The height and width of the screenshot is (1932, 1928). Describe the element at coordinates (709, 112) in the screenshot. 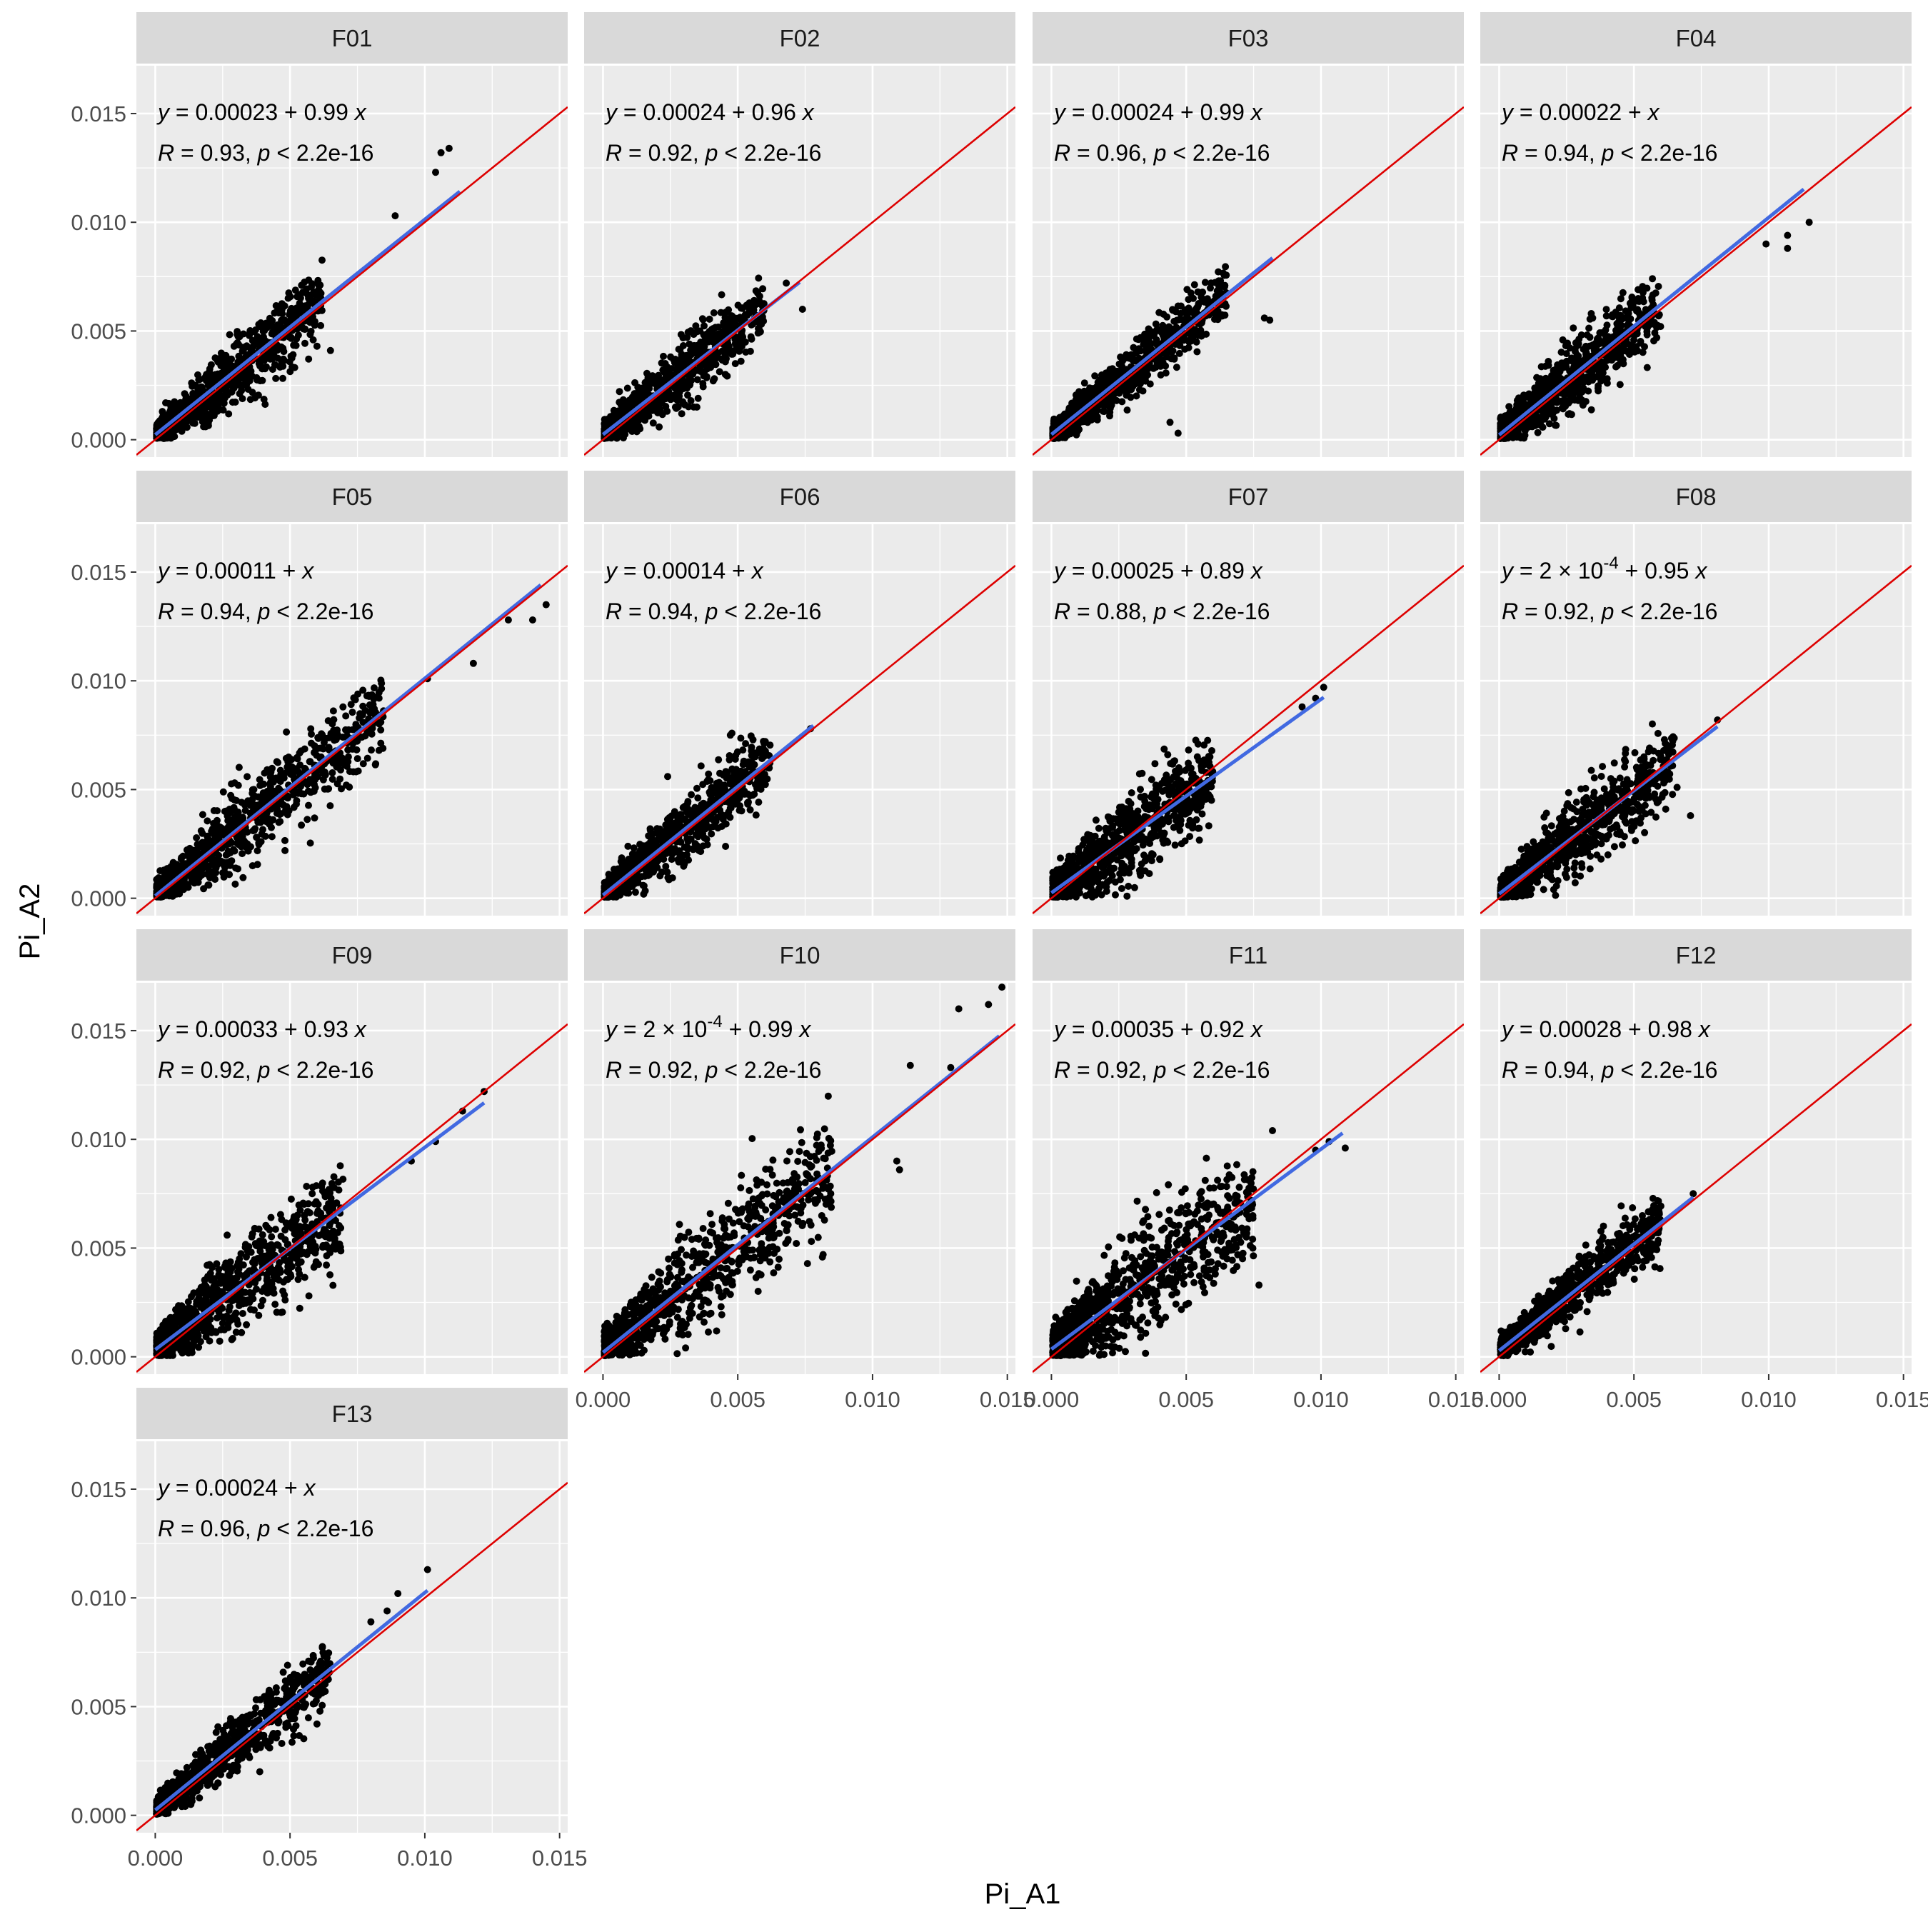

I see `regression-equation-f02: y = 0.00024 + 0.96 x` at that location.